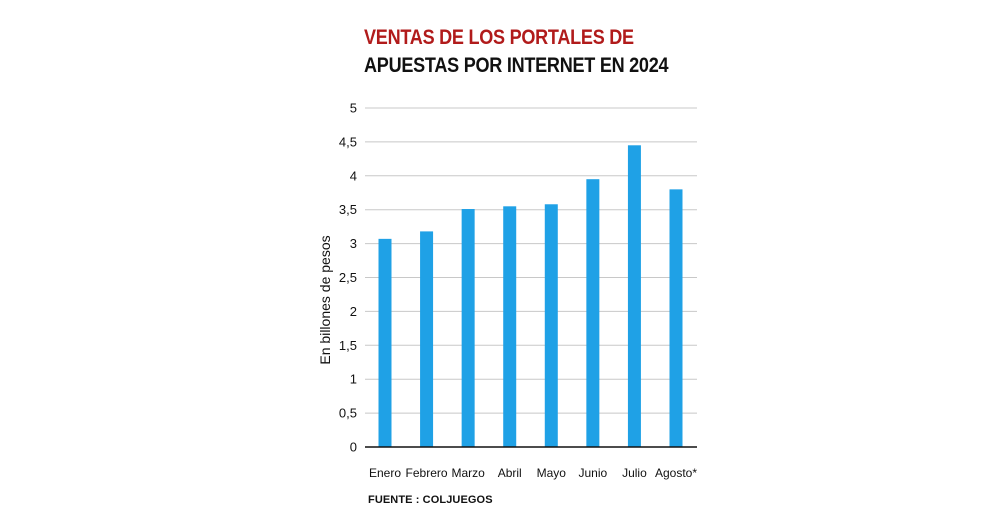 The height and width of the screenshot is (530, 1000). I want to click on x-category-label: Mayo, so click(552, 473).